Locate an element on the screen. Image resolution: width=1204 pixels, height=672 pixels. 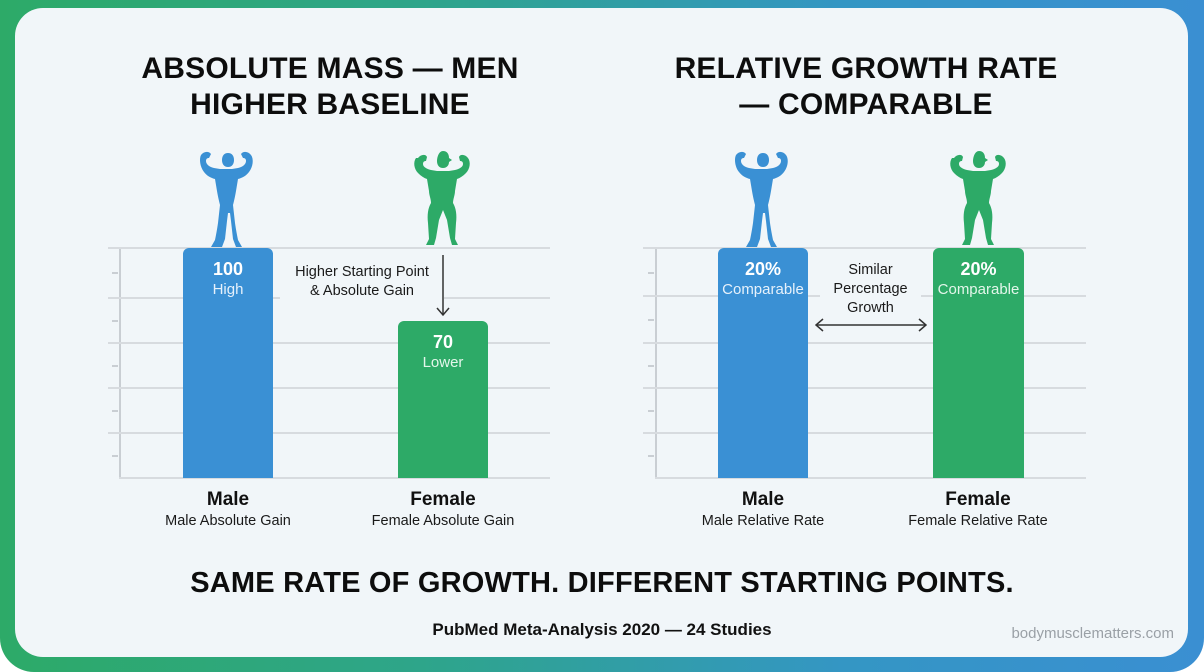
right-title-line1: RELATIVE GROWTH RATE is located at coordinates (866, 68).